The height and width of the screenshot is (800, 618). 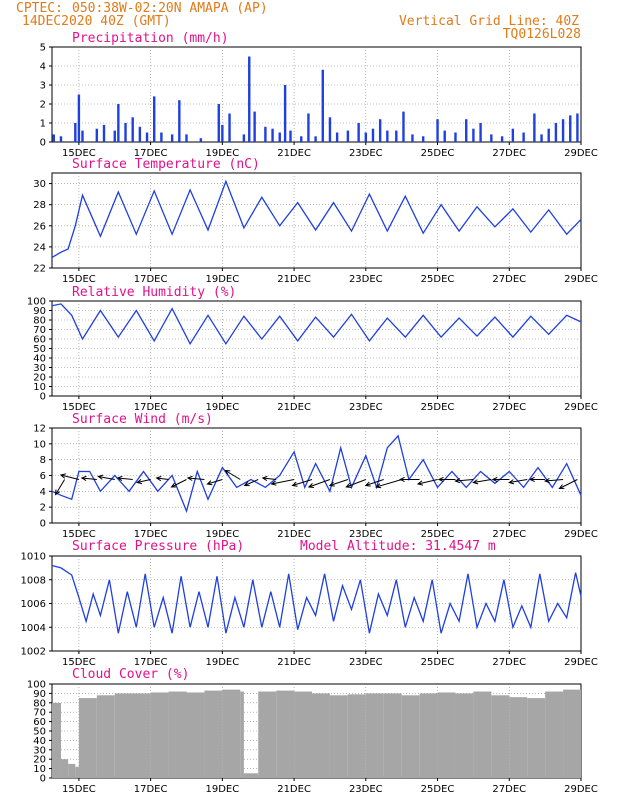 I want to click on precip-ytick-label: 5, so click(x=43, y=48).